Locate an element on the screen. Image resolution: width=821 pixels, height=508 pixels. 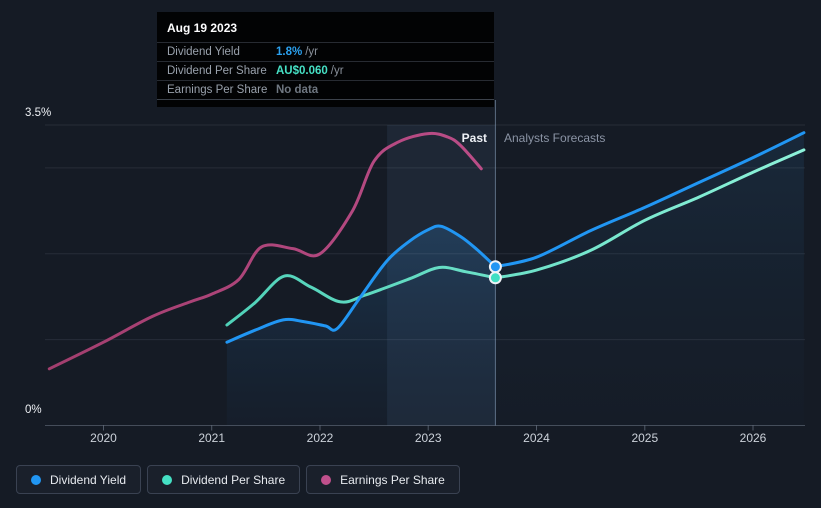
legend-item-dividend-per-share: Dividend Per Share is located at coordinates (224, 479).